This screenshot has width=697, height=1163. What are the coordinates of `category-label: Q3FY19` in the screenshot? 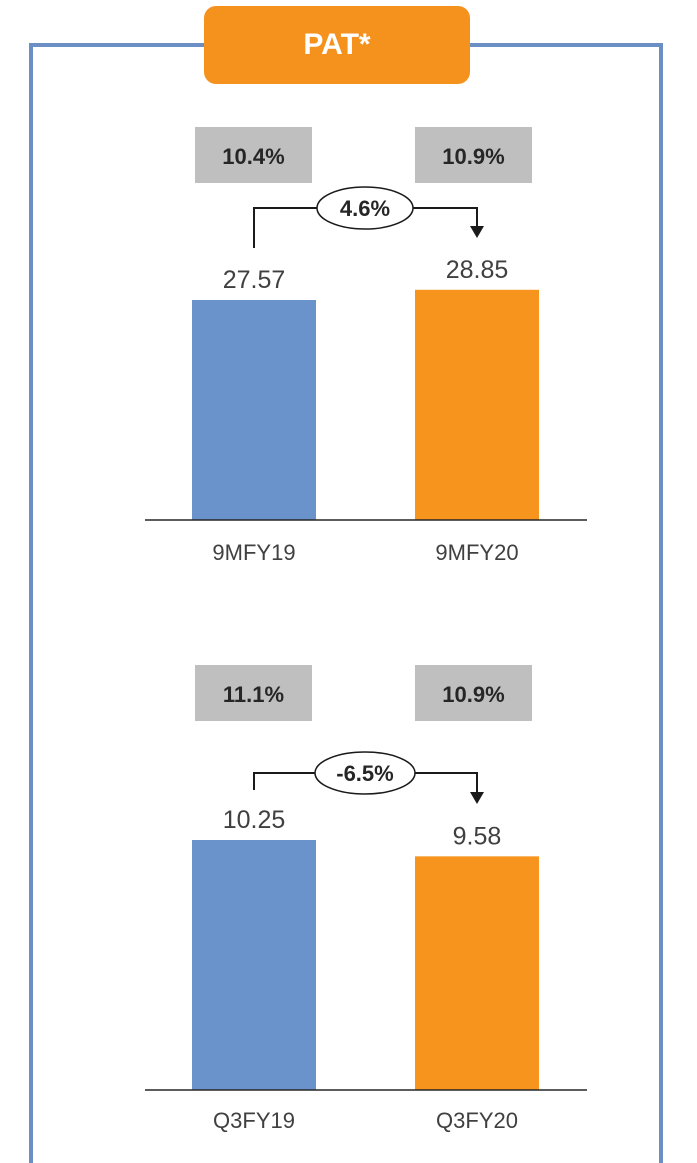 It's located at (254, 1120).